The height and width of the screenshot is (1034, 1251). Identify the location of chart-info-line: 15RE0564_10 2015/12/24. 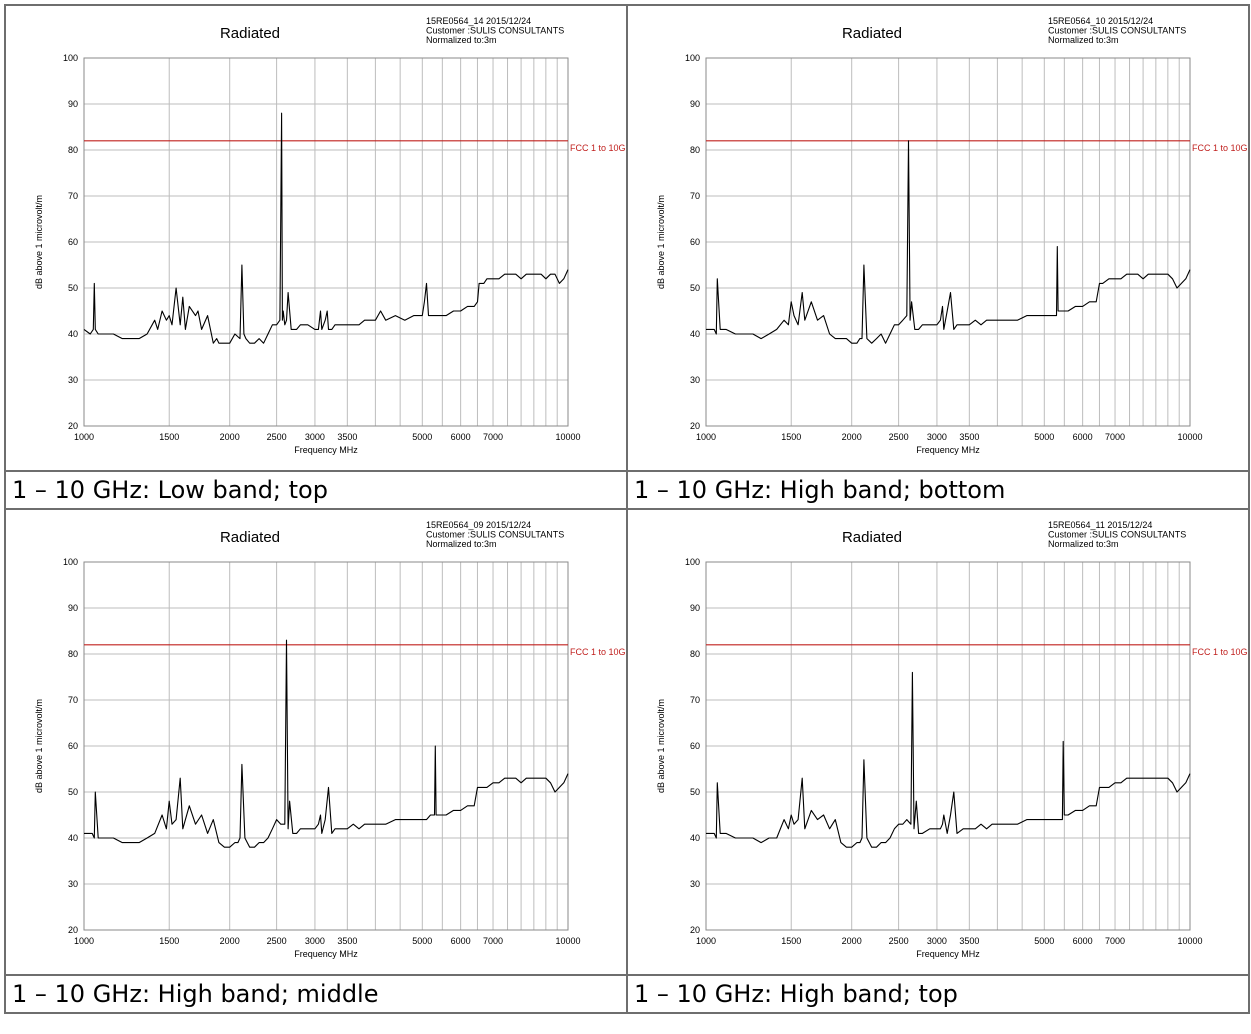
(1100, 21).